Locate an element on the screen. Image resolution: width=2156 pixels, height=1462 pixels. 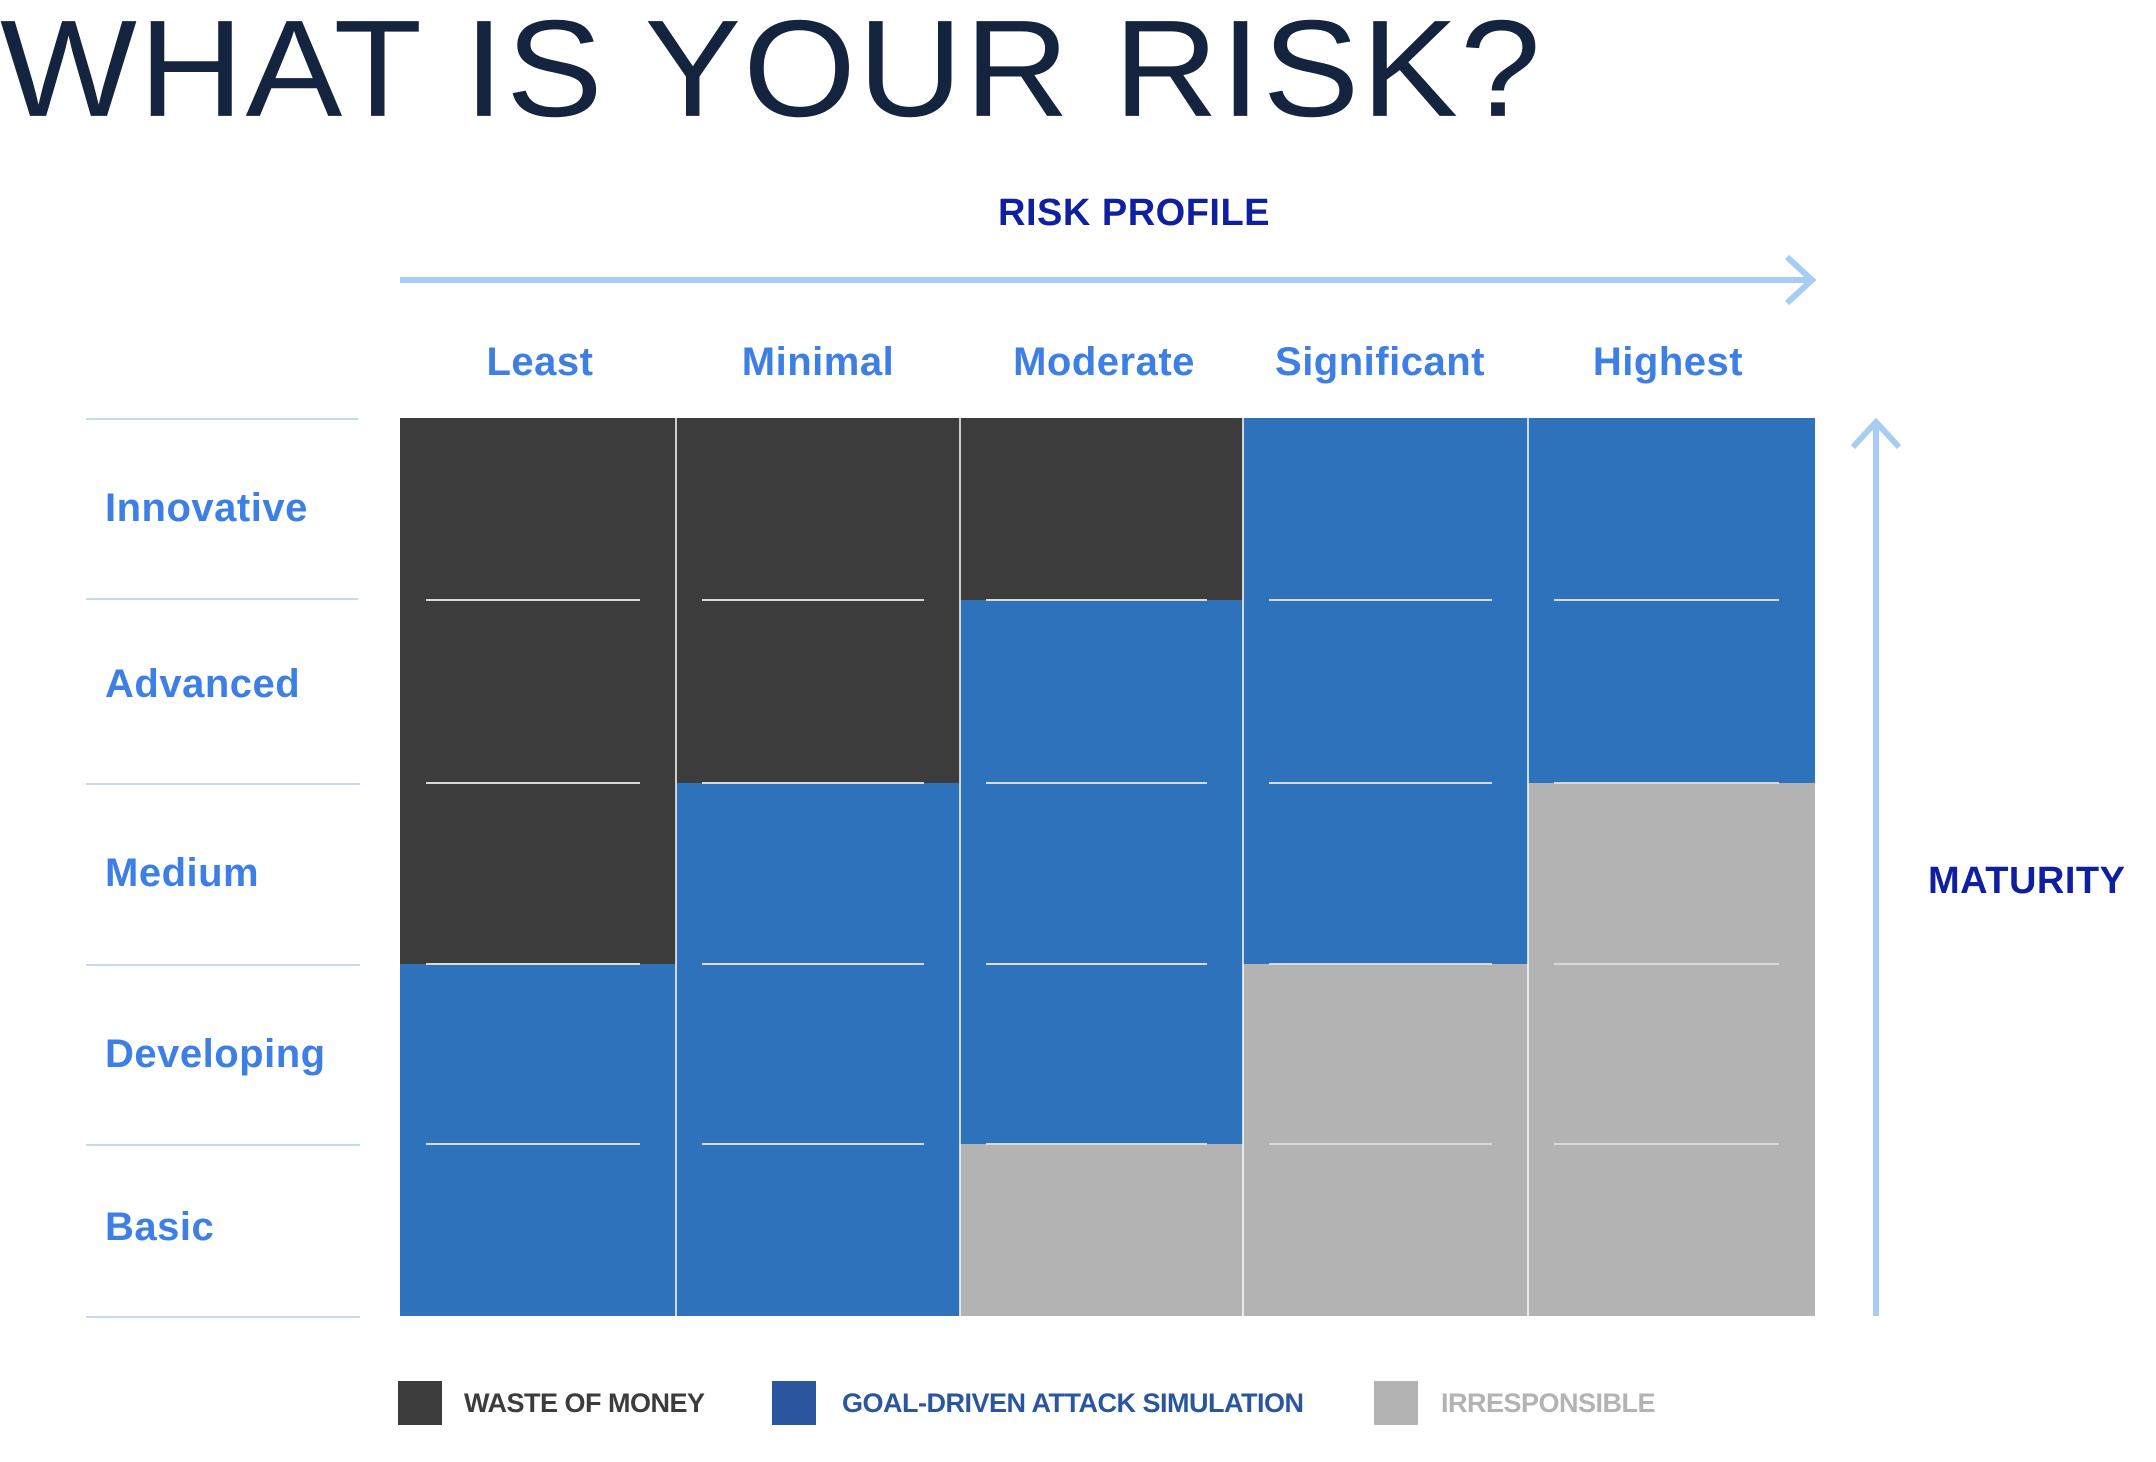
row-label-basic: Basic is located at coordinates (160, 1227).